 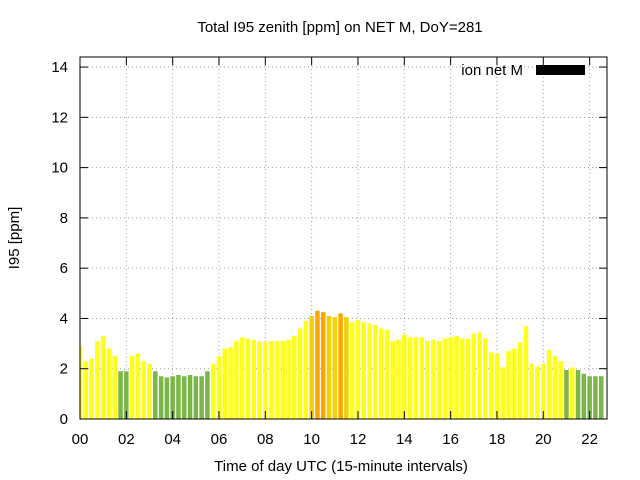 I want to click on y-tick-label: 10, so click(x=59, y=168).